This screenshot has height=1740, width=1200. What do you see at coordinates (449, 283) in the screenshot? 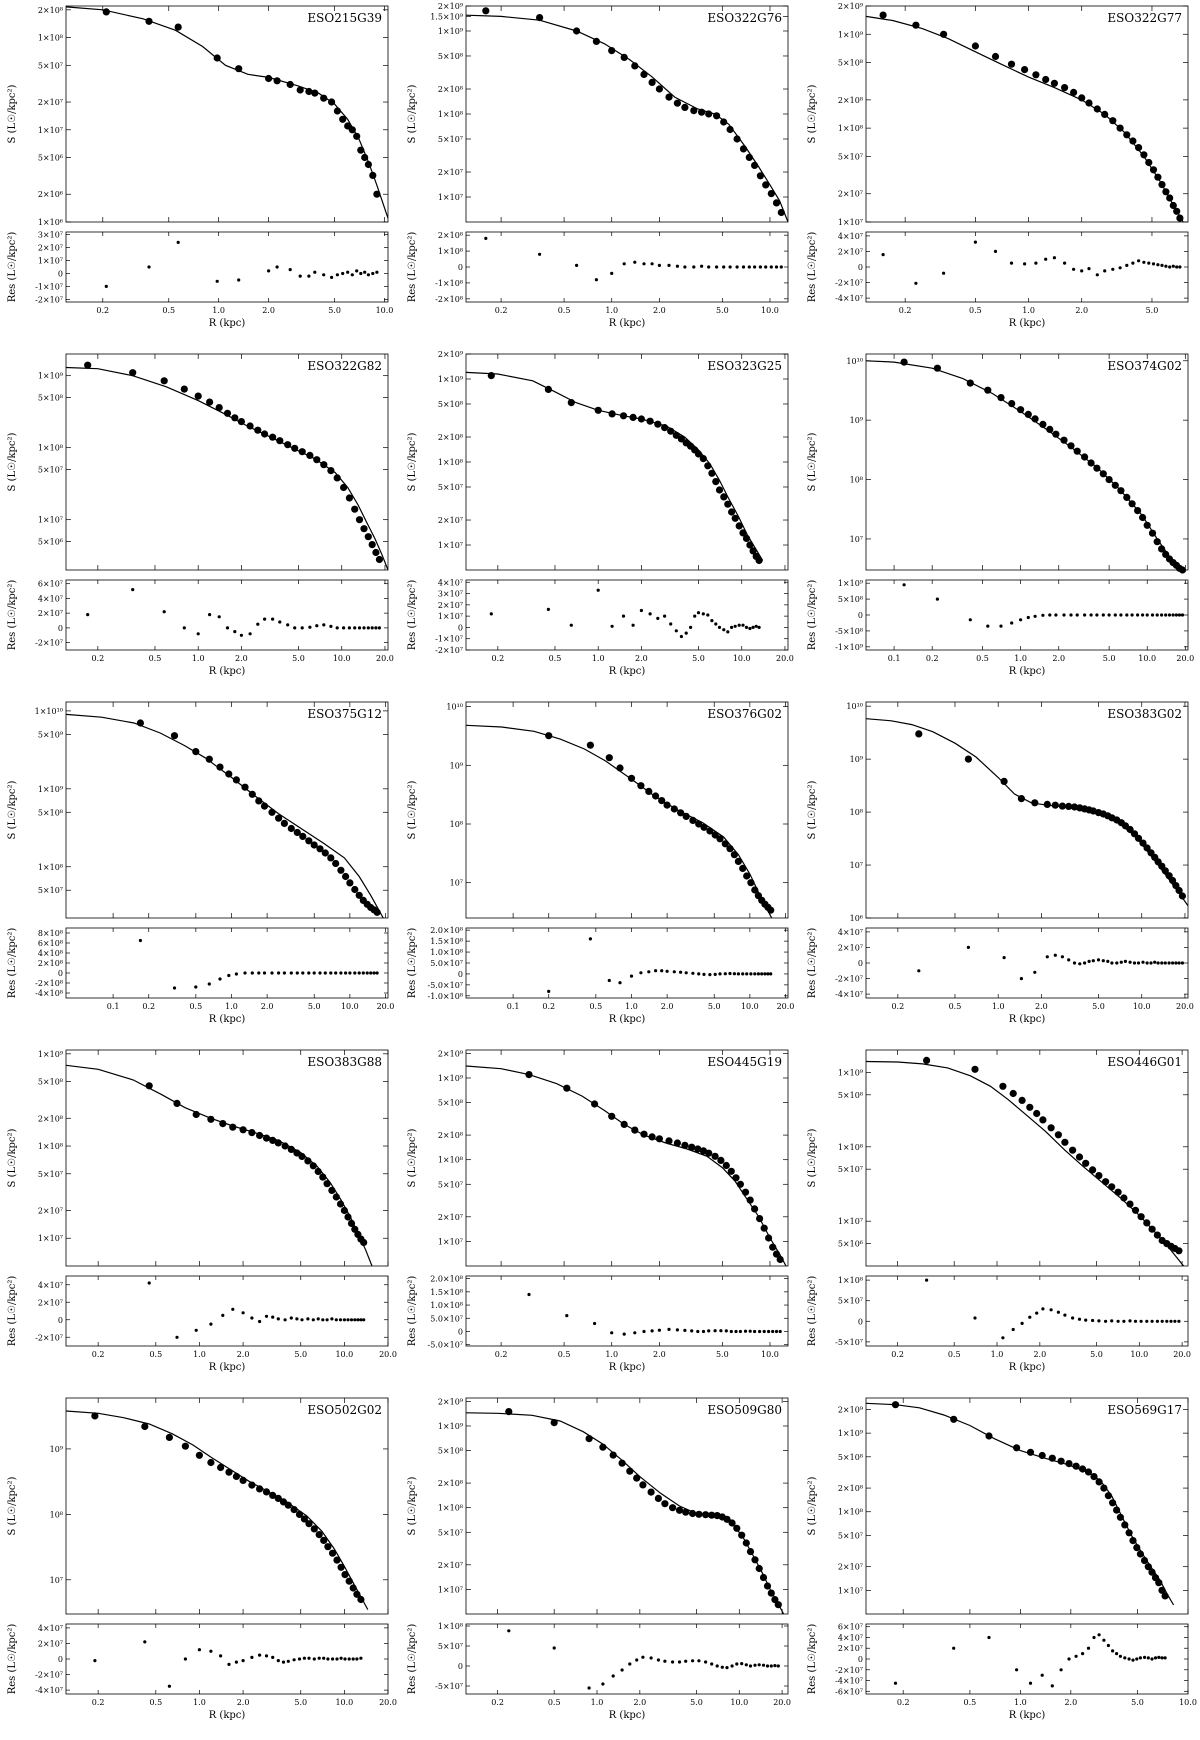
I see `res-y-tick-label: -1×10⁸` at bounding box center [449, 283].